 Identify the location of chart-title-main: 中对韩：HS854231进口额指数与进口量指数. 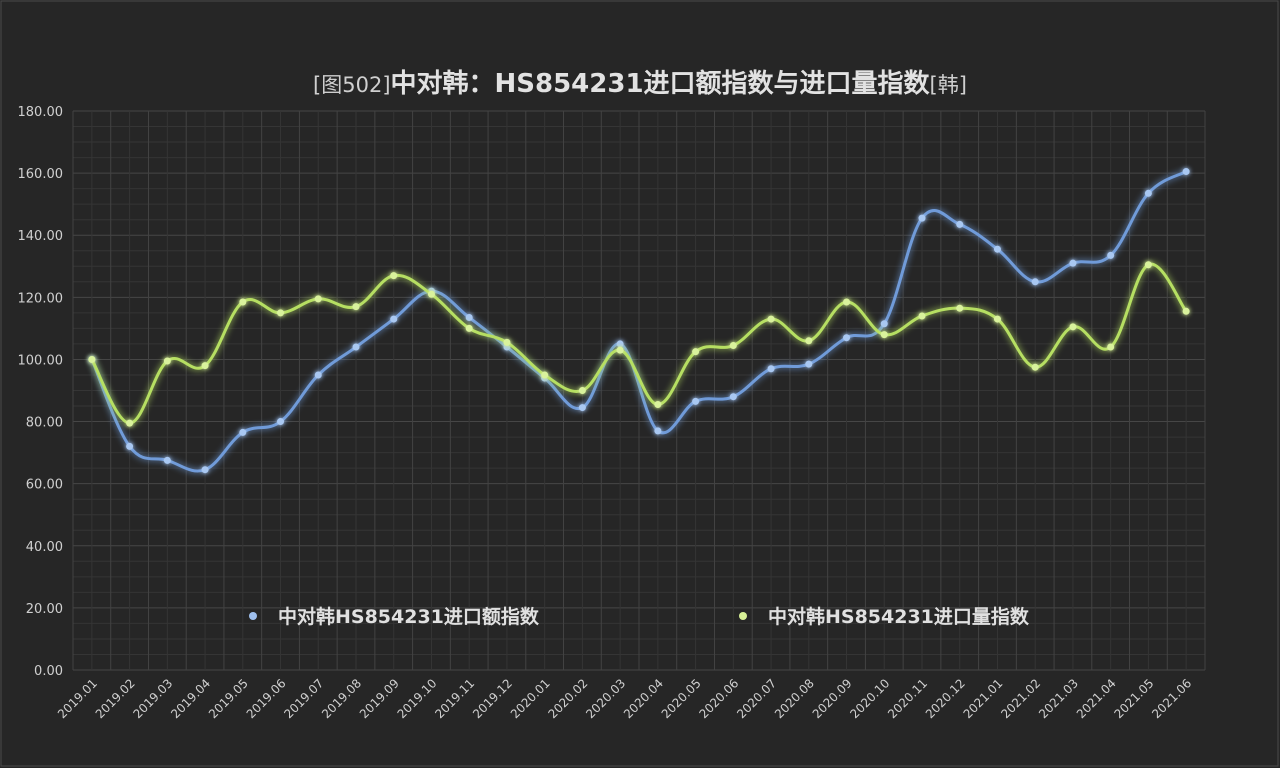
(661, 84).